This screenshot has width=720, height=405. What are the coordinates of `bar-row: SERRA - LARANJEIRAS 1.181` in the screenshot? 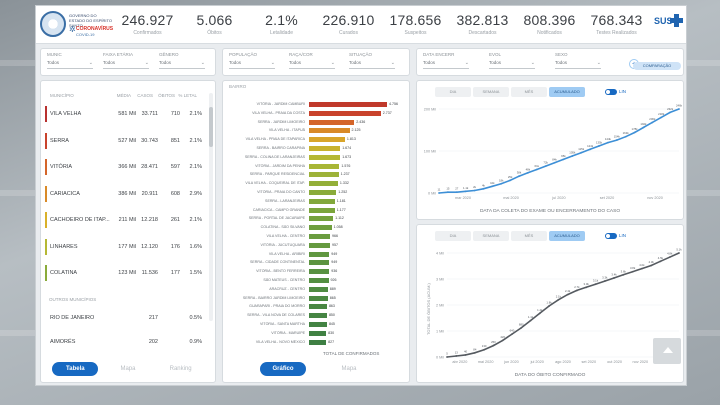 It's located at (318, 201).